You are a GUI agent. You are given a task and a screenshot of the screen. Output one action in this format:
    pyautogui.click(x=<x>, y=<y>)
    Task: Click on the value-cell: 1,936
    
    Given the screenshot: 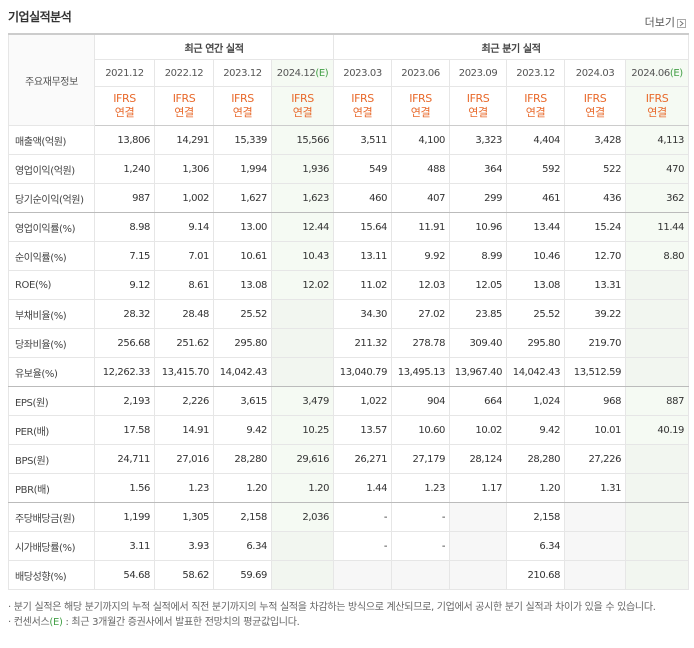 What is the action you would take?
    pyautogui.click(x=302, y=169)
    